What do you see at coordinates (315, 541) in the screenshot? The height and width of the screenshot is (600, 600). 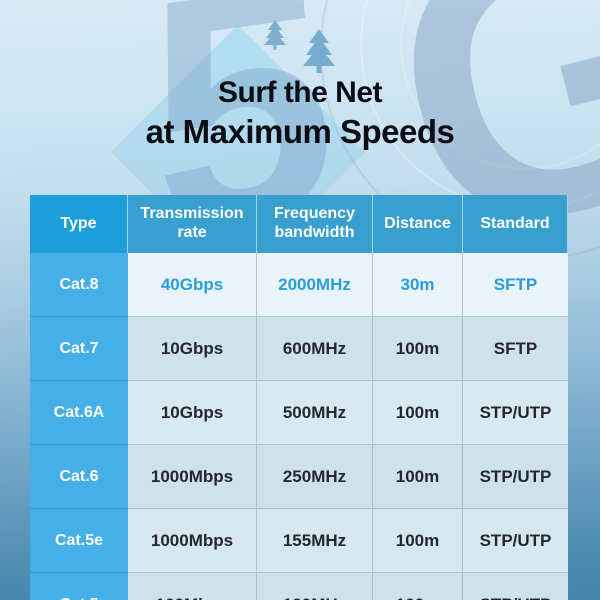 I see `cell-frequency-bandwidth: 155MHz` at bounding box center [315, 541].